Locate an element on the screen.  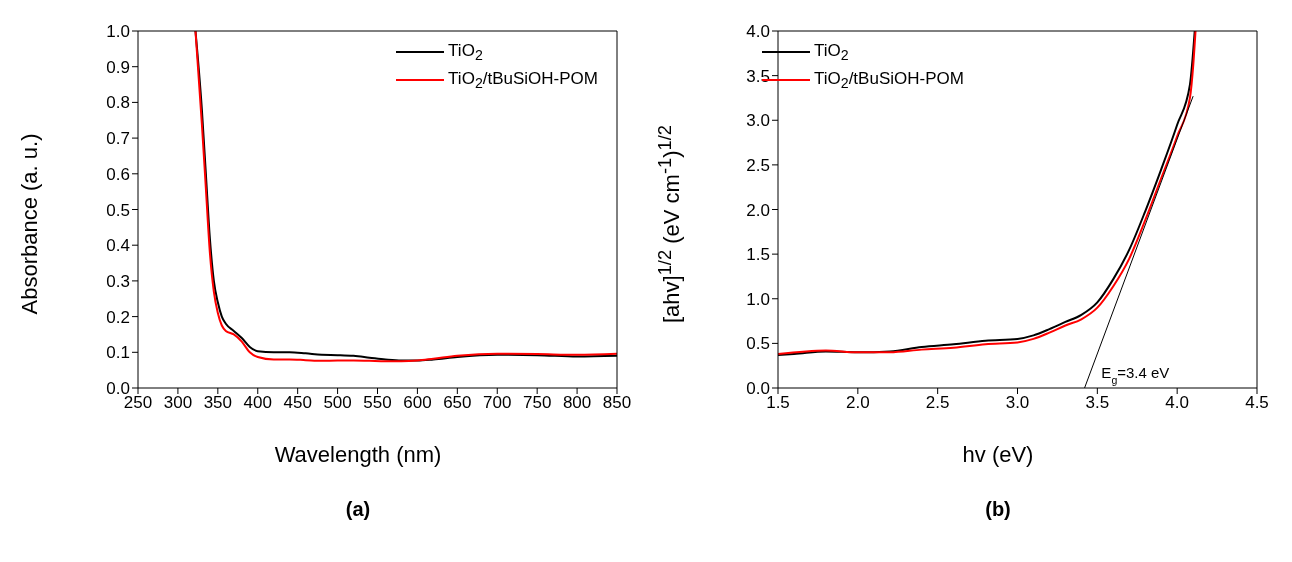
y-tick-label: 4.0 is located at coordinates (758, 32).